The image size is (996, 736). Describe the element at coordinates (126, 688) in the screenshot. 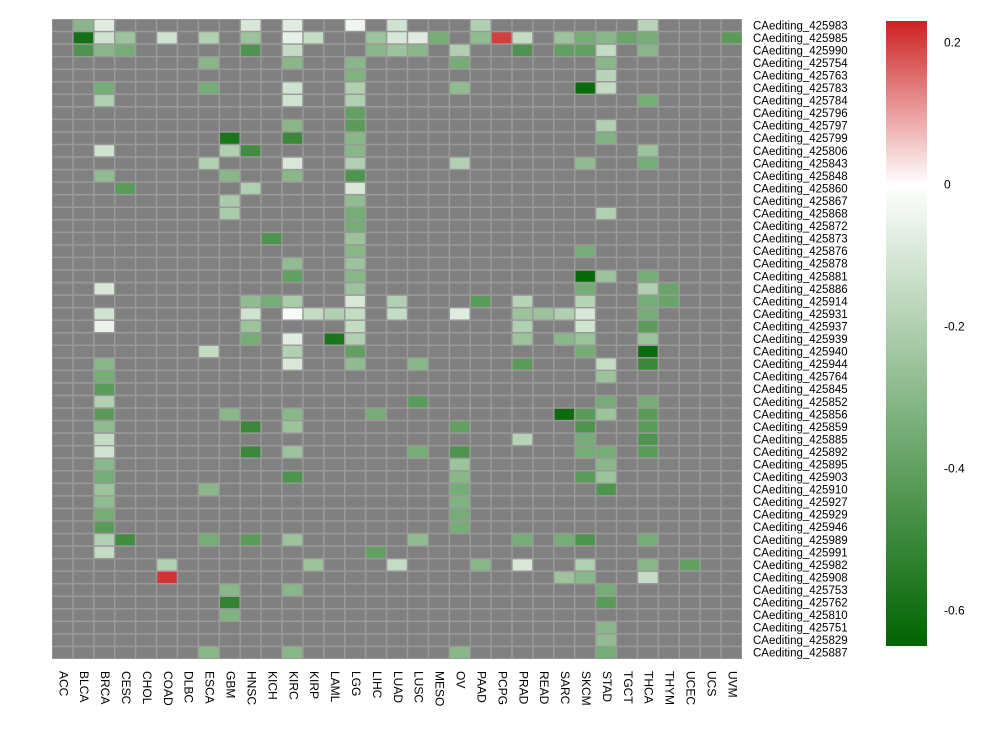

I see `column-label: CESC` at that location.